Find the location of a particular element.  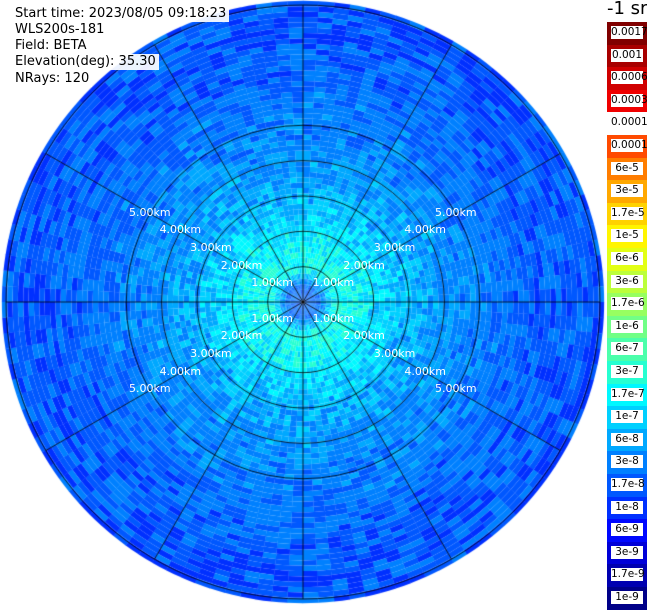

colorbar-label: 6e-8 is located at coordinates (627, 439).